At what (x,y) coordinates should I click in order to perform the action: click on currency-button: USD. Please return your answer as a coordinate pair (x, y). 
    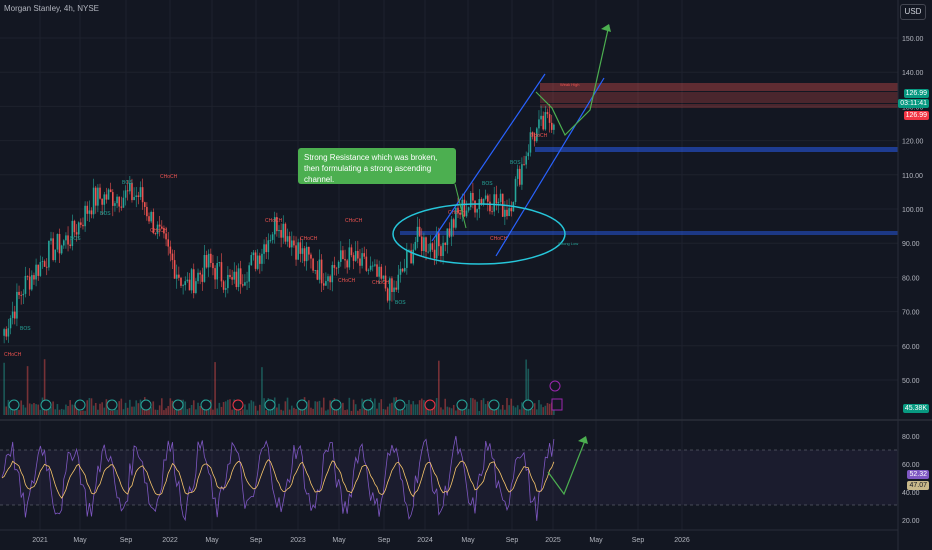
    Looking at the image, I should click on (913, 12).